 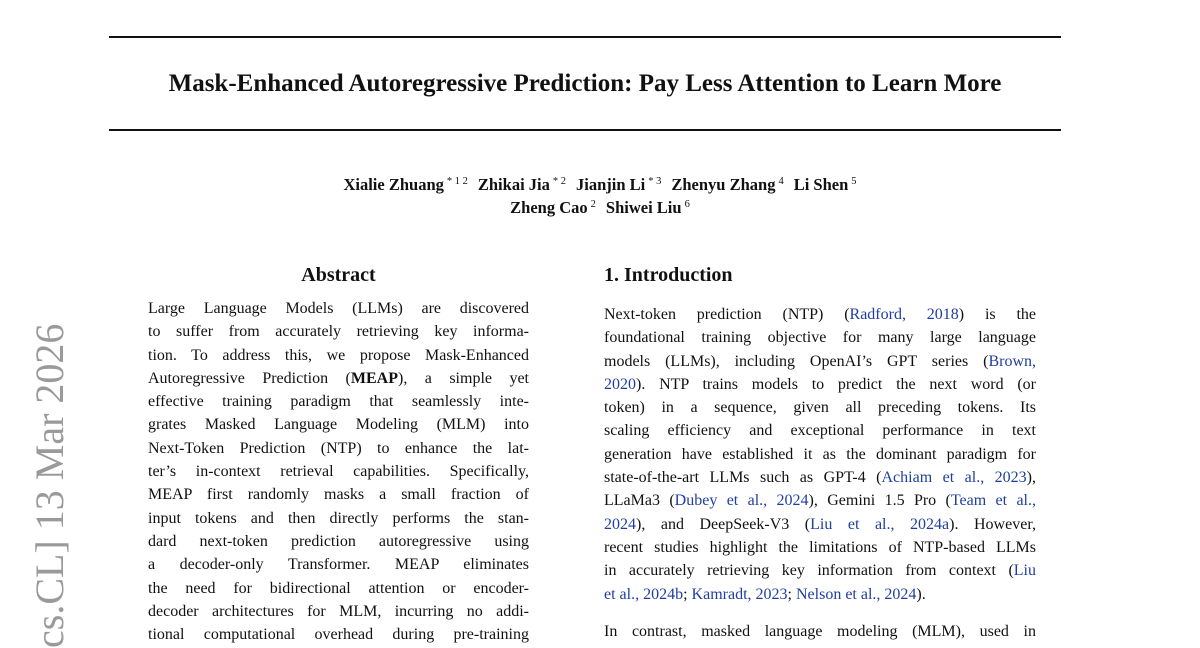 What do you see at coordinates (723, 524) in the screenshot?
I see `paragraph-text: ), and DeepSeek-V3 (` at bounding box center [723, 524].